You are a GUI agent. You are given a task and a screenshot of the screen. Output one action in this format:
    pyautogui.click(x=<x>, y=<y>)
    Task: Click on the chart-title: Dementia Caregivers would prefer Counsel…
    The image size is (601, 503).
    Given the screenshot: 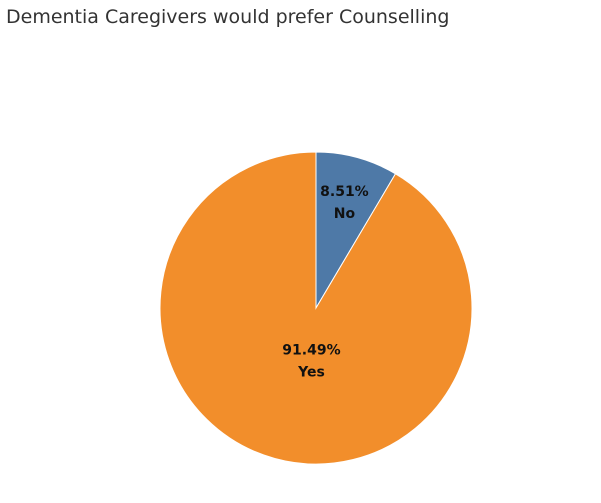 What is the action you would take?
    pyautogui.click(x=228, y=17)
    